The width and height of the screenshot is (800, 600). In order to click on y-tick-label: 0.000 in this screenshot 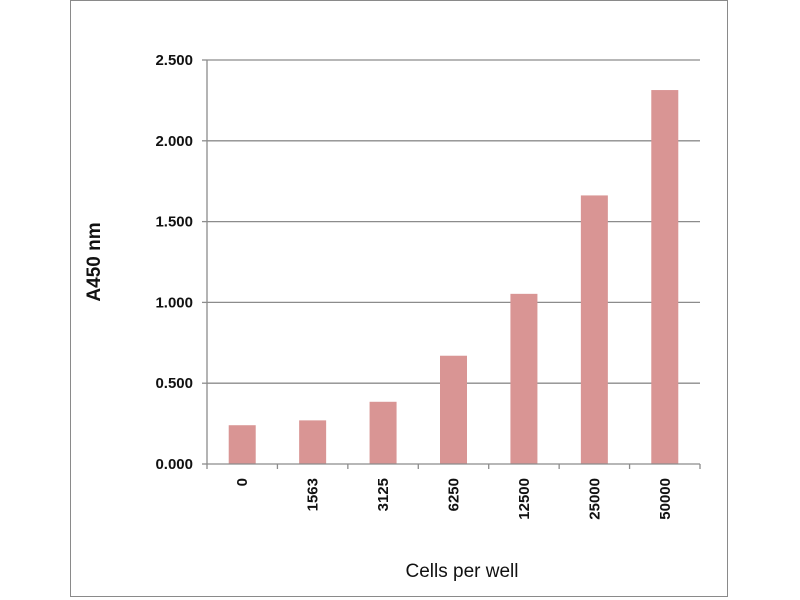, I will do `click(174, 464)`.